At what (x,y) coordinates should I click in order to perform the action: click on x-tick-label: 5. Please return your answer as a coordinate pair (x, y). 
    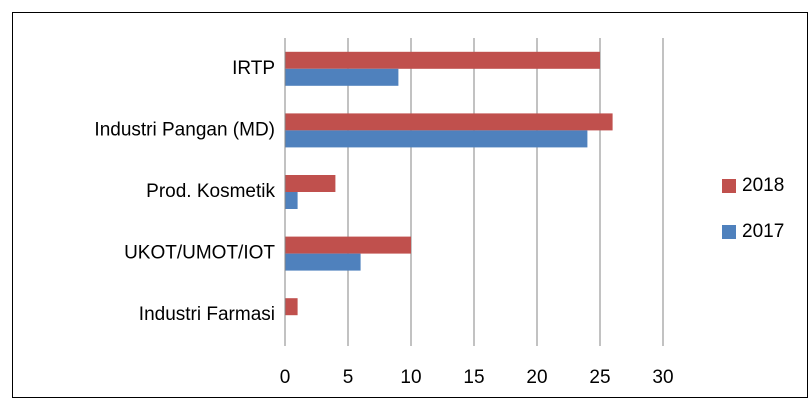
    Looking at the image, I should click on (348, 377).